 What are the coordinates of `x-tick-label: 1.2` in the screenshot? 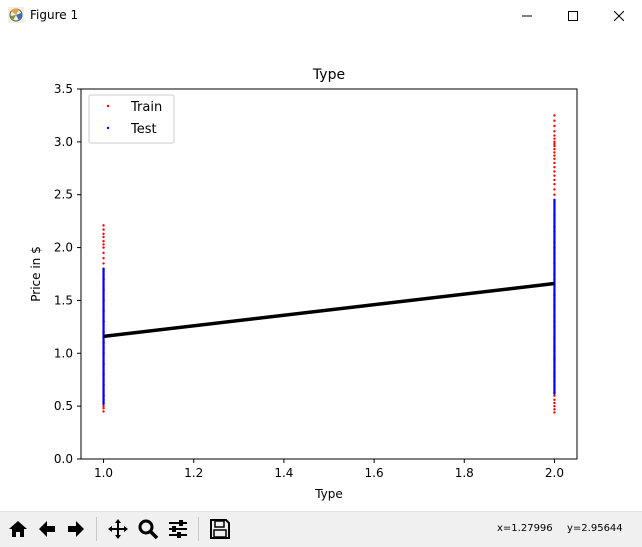 It's located at (193, 473).